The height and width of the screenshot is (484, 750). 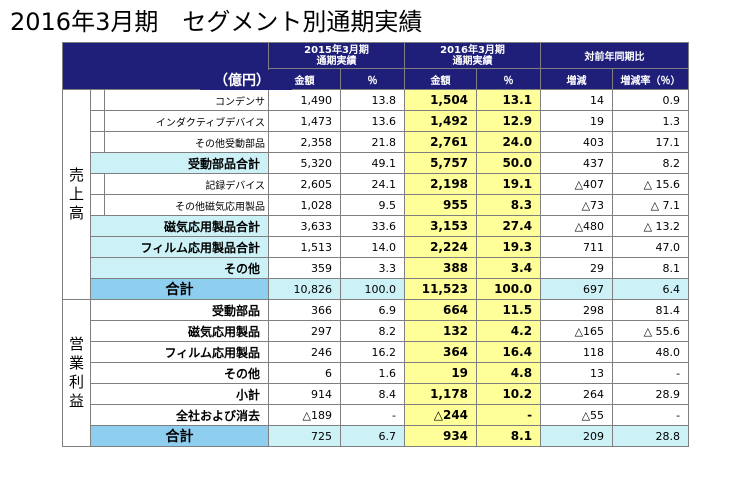 What do you see at coordinates (577, 289) in the screenshot?
I see `cell-change: 697` at bounding box center [577, 289].